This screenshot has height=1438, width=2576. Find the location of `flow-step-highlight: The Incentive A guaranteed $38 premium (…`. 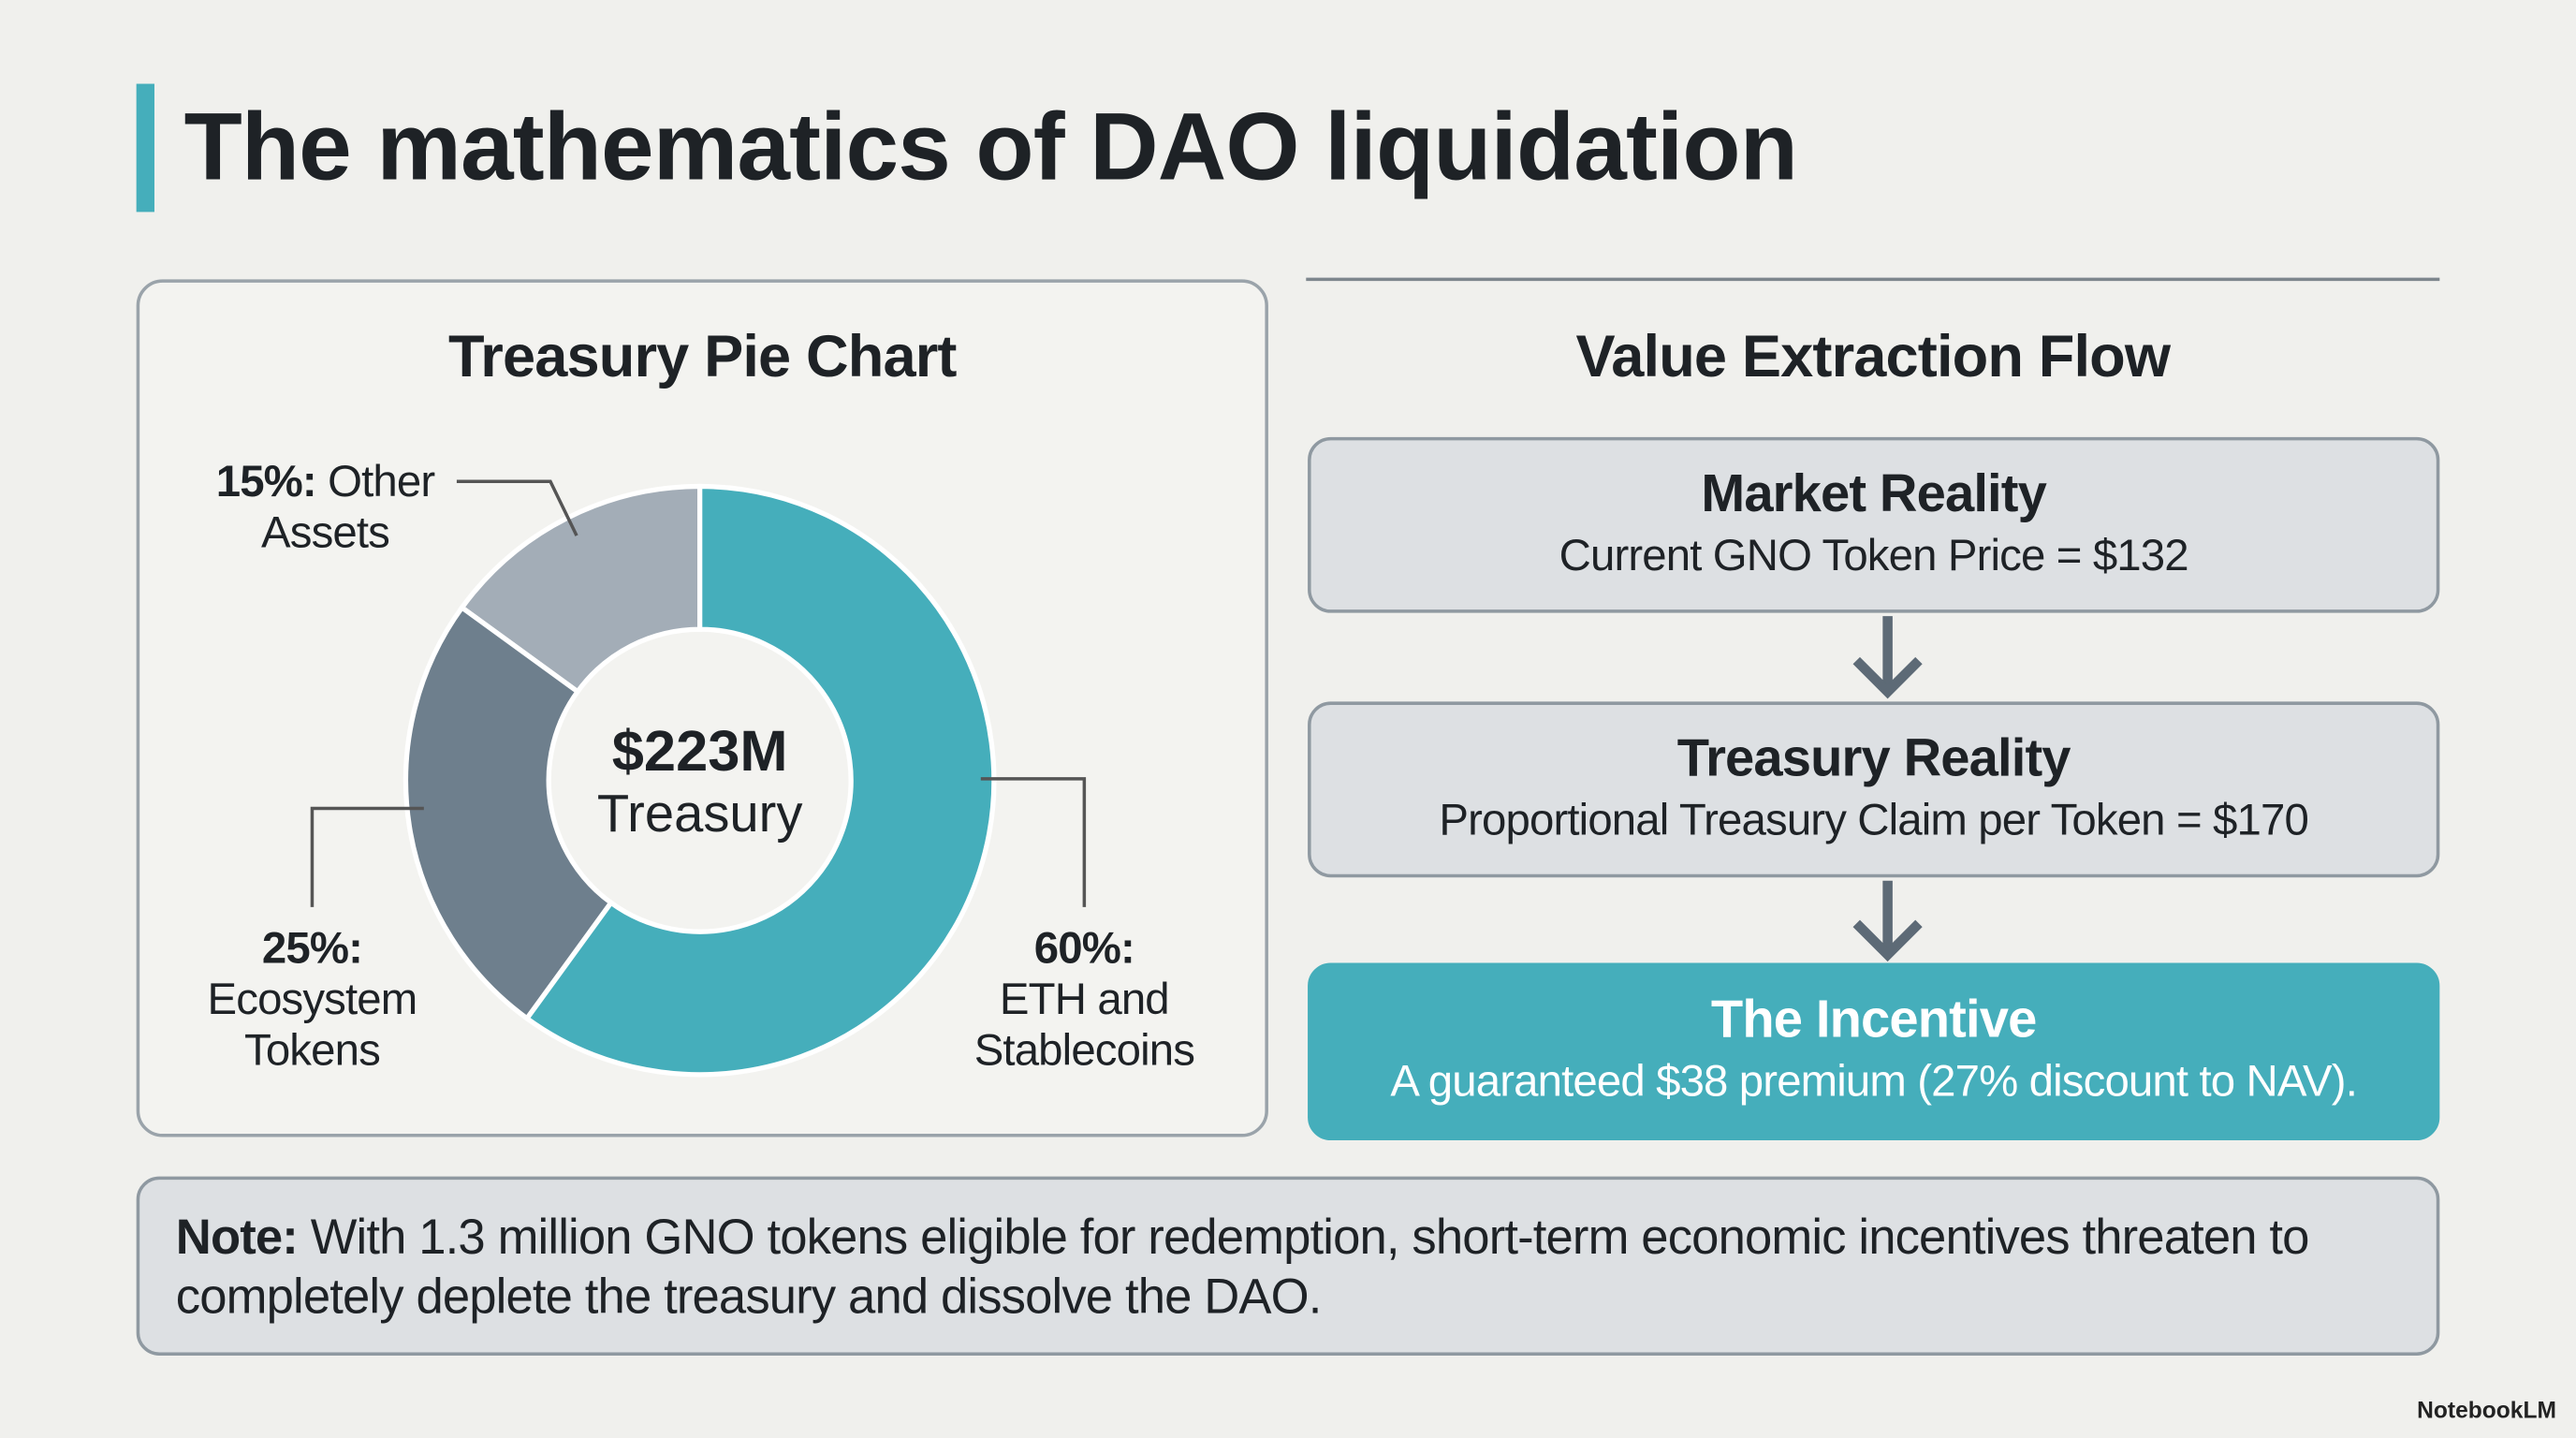

flow-step-highlight: The Incentive A guaranteed $38 premium (… is located at coordinates (1874, 1051).